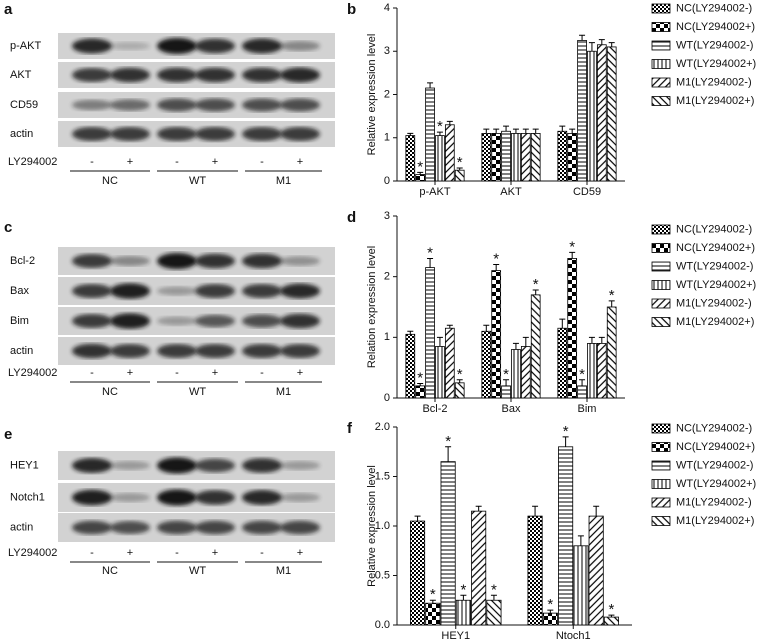 The image size is (784, 644). Describe the element at coordinates (715, 101) in the screenshot. I see `legend-label: M1(LY294002+)` at that location.